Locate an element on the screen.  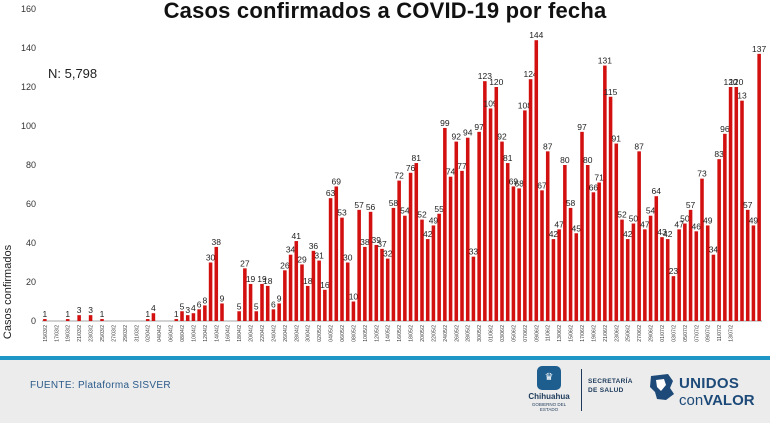
x-tick-label: 03/06/2 is located at coordinates (503, 333).